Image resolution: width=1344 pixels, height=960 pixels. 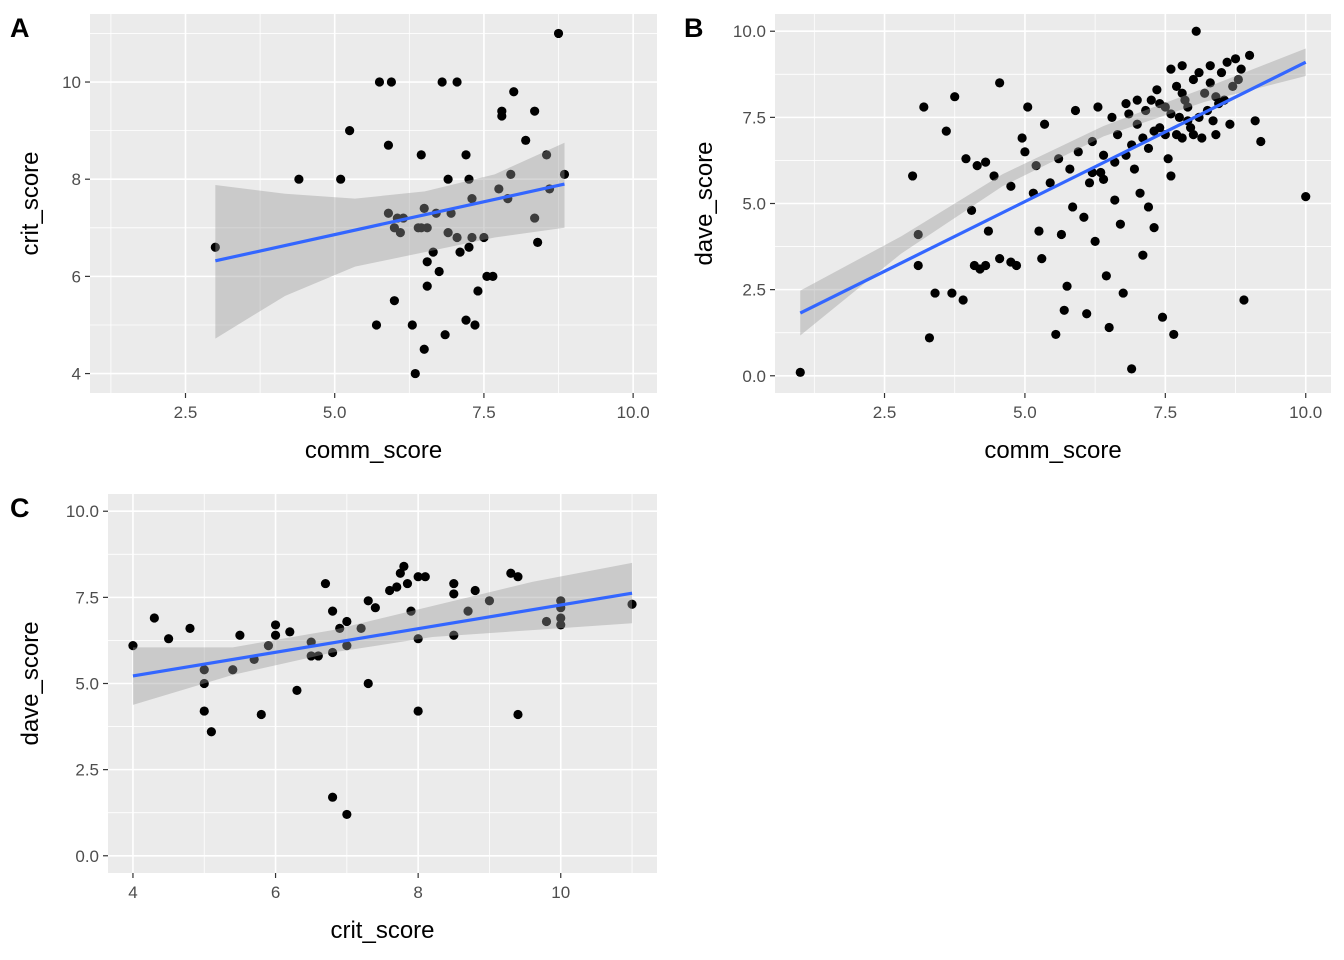 I want to click on x-tick-label: 4, so click(x=132, y=892).